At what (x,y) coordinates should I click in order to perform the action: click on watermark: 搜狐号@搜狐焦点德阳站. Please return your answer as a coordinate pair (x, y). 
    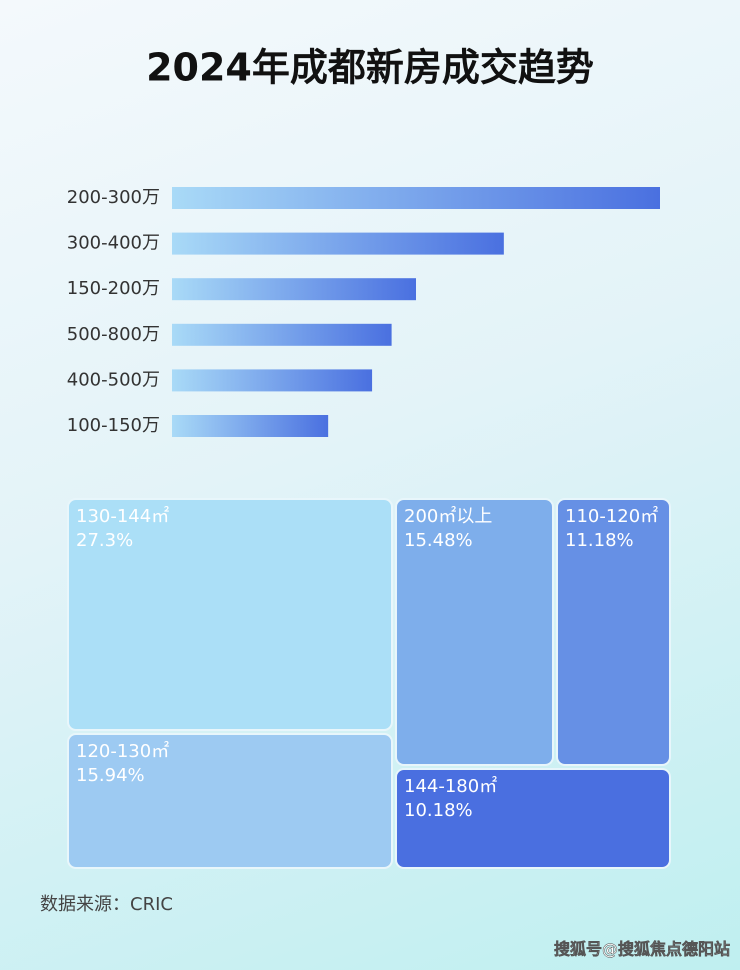
    Looking at the image, I should click on (642, 949).